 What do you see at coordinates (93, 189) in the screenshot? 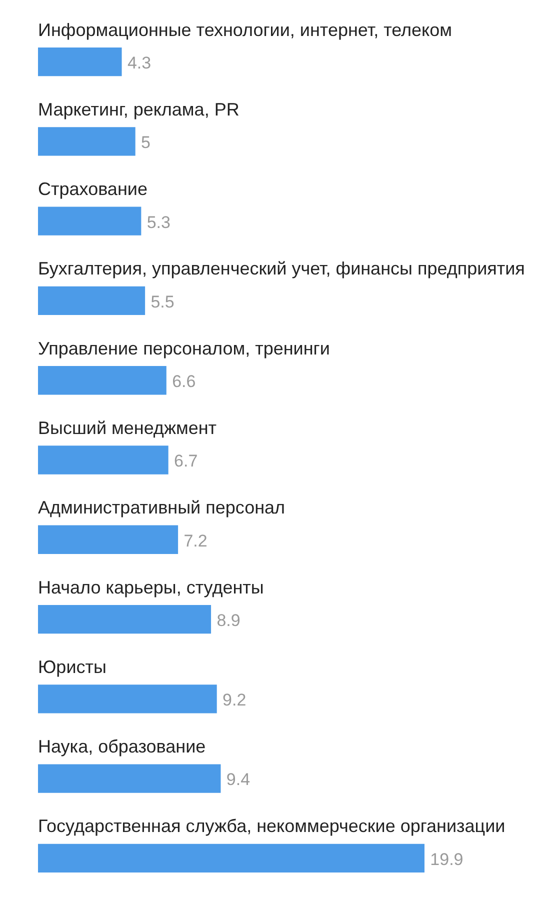
I see `y-tick-label: Страхование` at bounding box center [93, 189].